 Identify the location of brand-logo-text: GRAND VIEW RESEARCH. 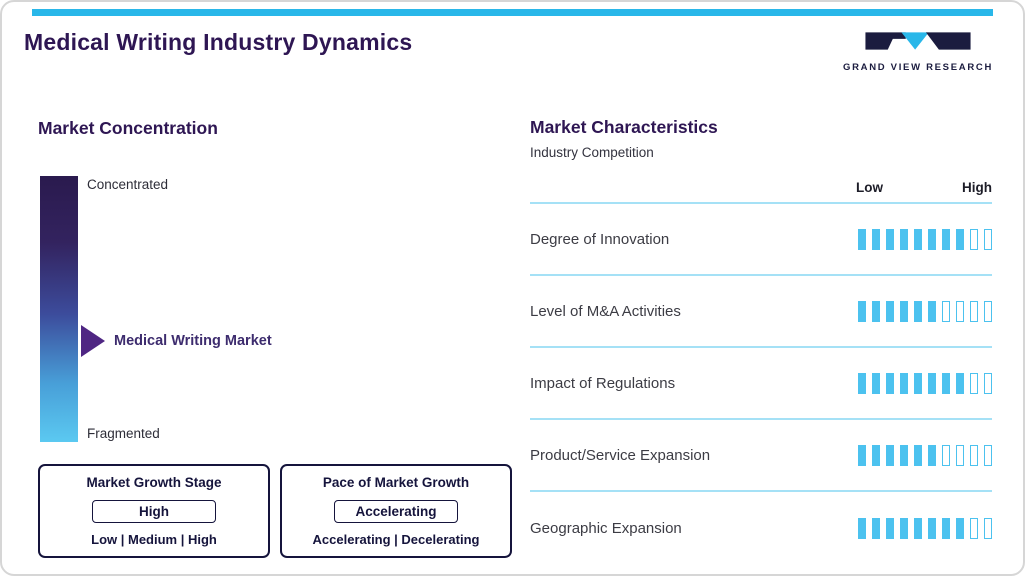
(918, 67).